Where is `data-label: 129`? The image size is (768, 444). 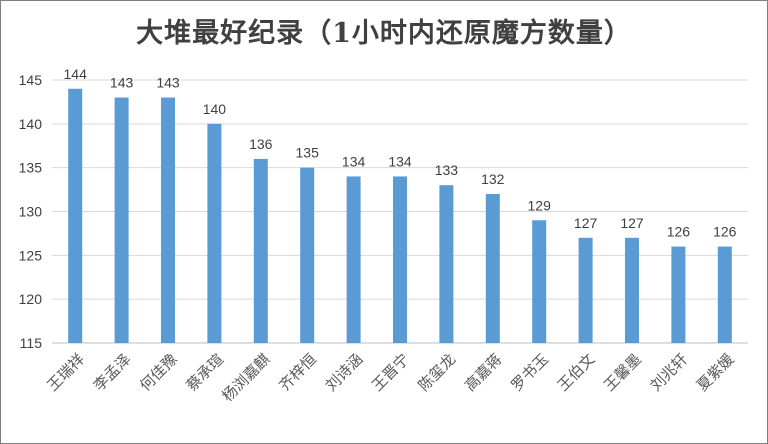 data-label: 129 is located at coordinates (540, 205).